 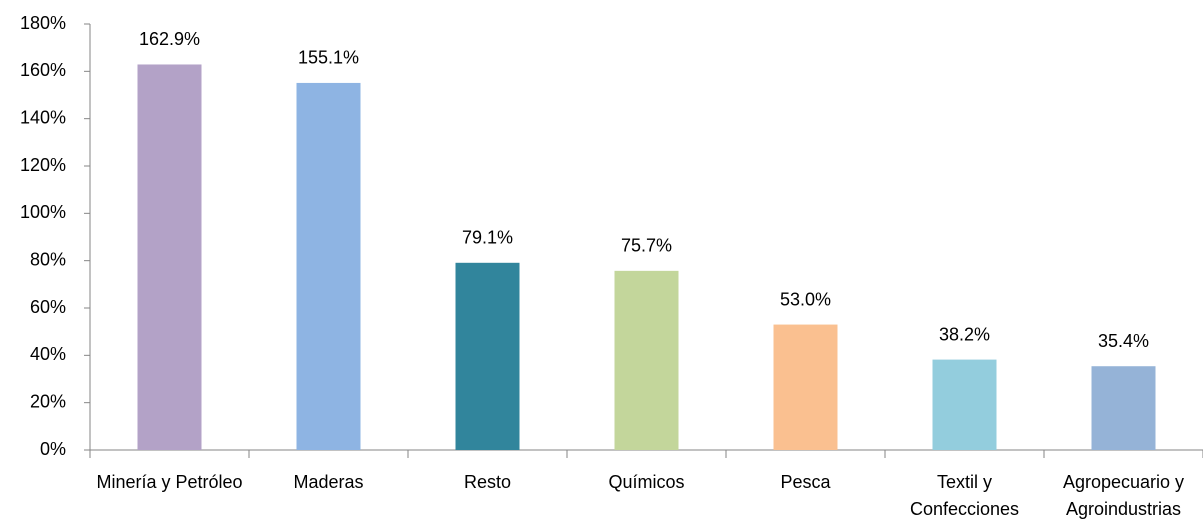 I want to click on y-tick-label: 80%, so click(x=48, y=259).